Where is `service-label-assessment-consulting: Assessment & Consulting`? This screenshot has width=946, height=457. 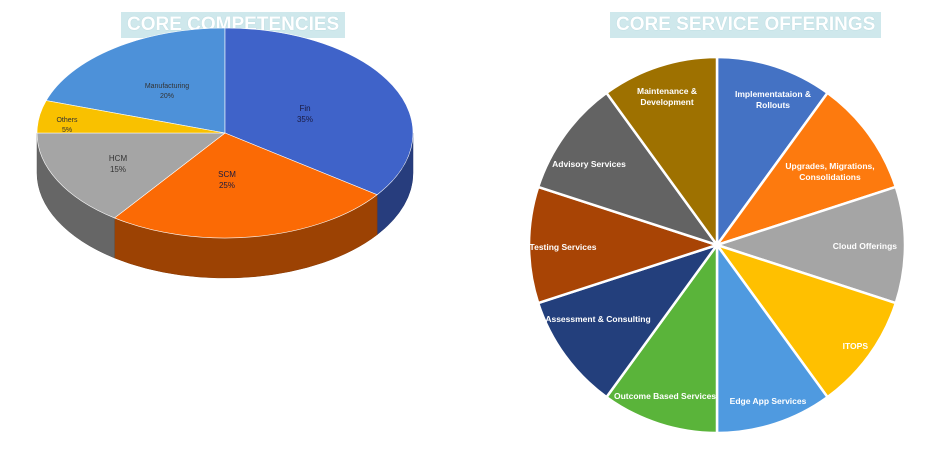
service-label-assessment-consulting: Assessment & Consulting is located at coordinates (597, 319).